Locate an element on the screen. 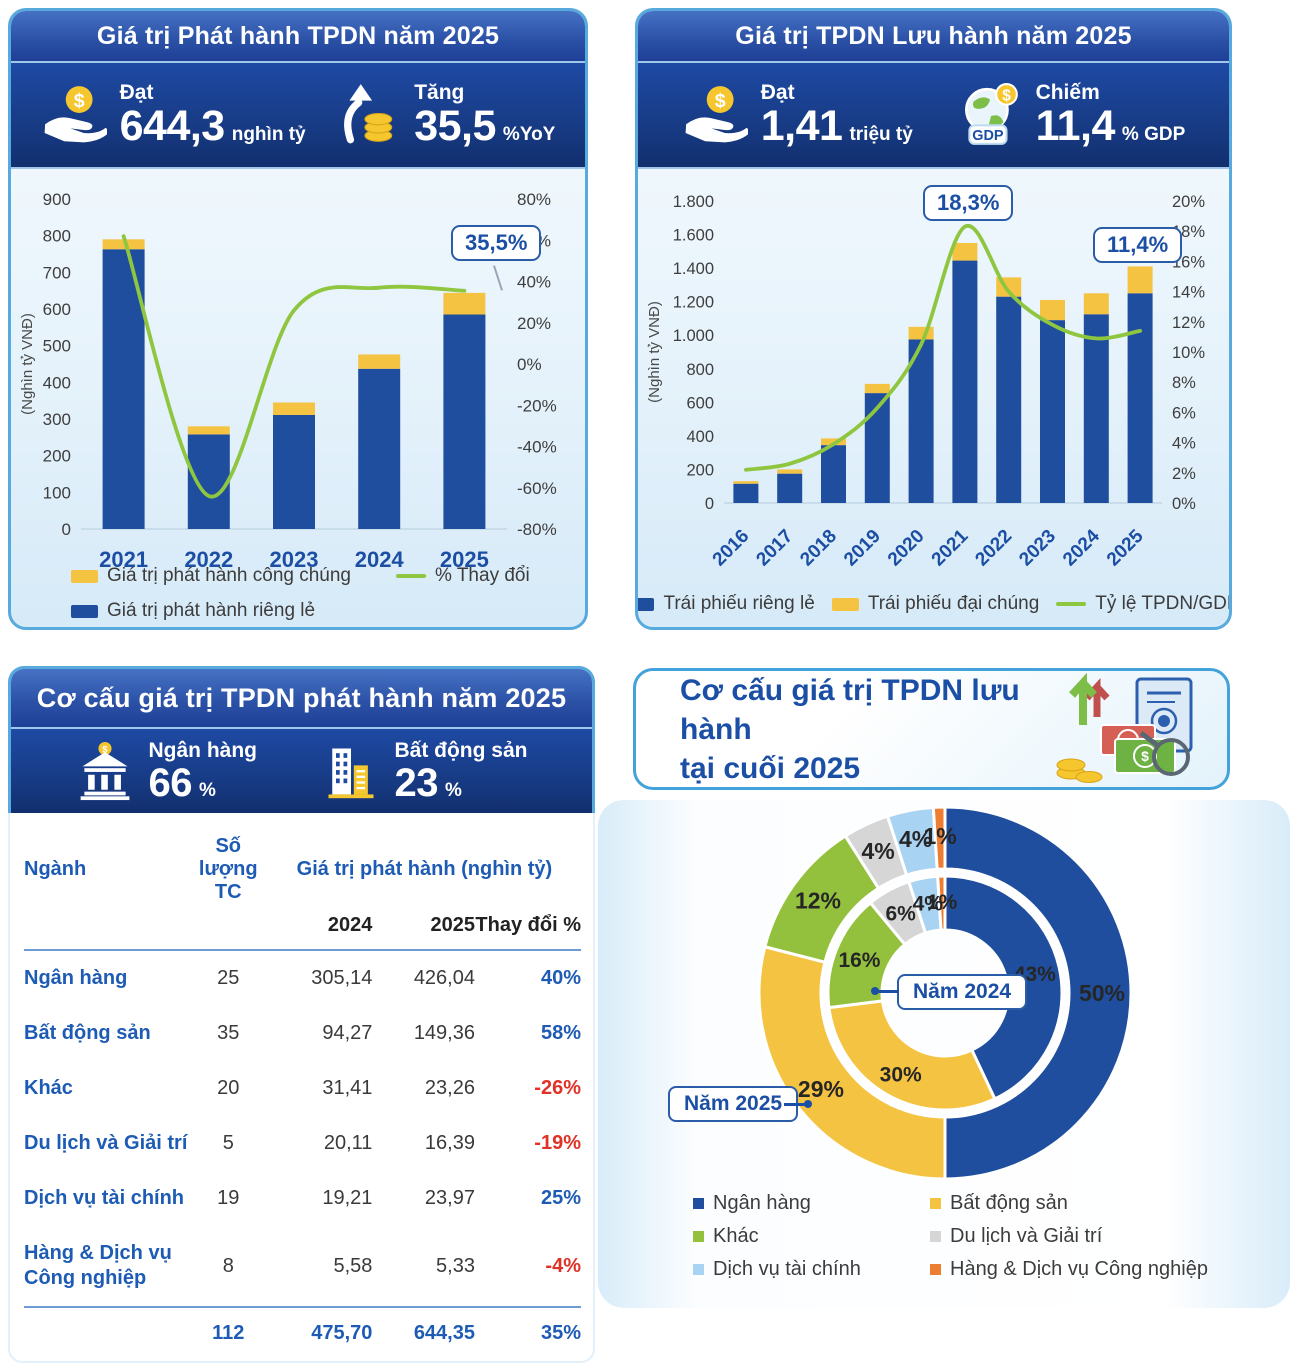 The image size is (1290, 1363). legend-item: Trái phiếu riêng lẻ is located at coordinates (726, 604).